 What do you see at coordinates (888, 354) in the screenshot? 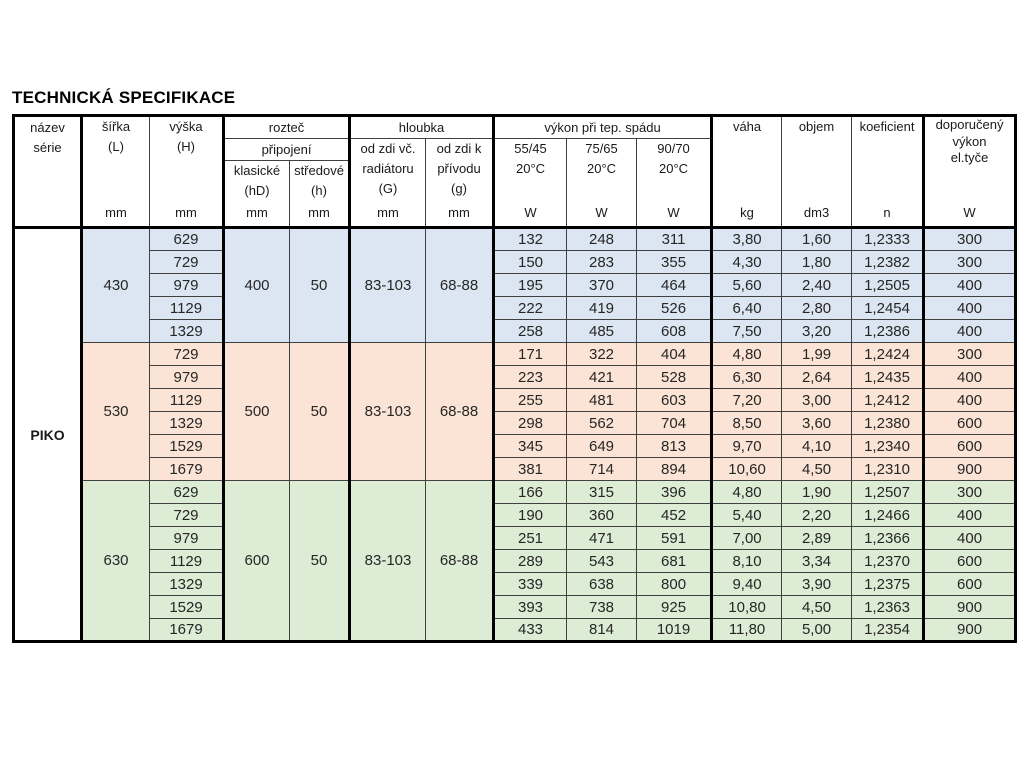
I see `coefficient-cell: 1,2424` at bounding box center [888, 354].